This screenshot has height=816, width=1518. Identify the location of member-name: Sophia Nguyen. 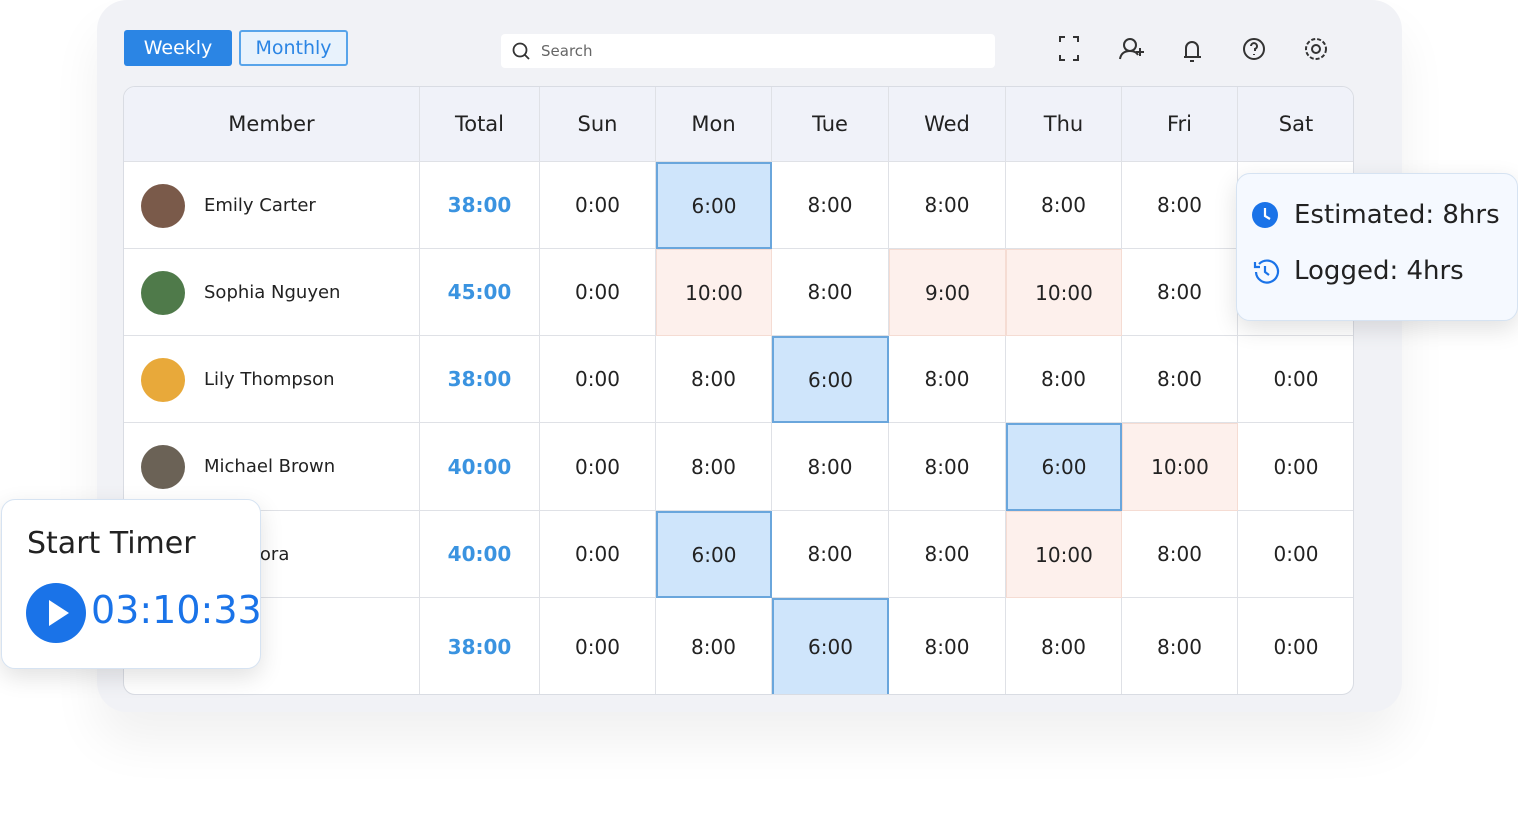
(272, 292).